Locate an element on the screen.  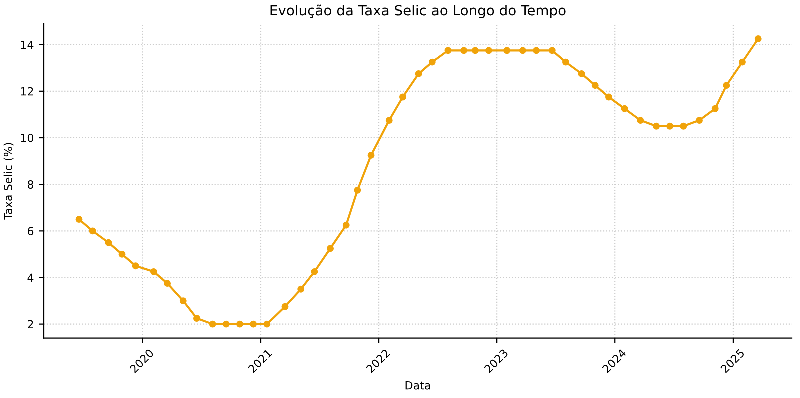
y-tick-label: 10 is located at coordinates (27, 138).